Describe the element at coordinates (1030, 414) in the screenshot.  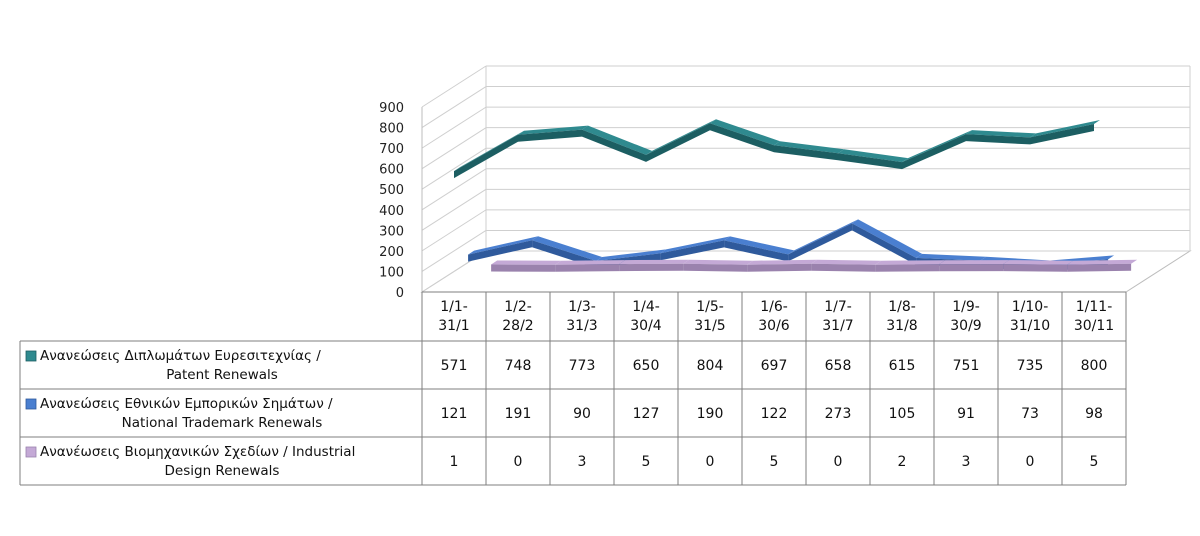
I see `table-cell-value: 73` at that location.